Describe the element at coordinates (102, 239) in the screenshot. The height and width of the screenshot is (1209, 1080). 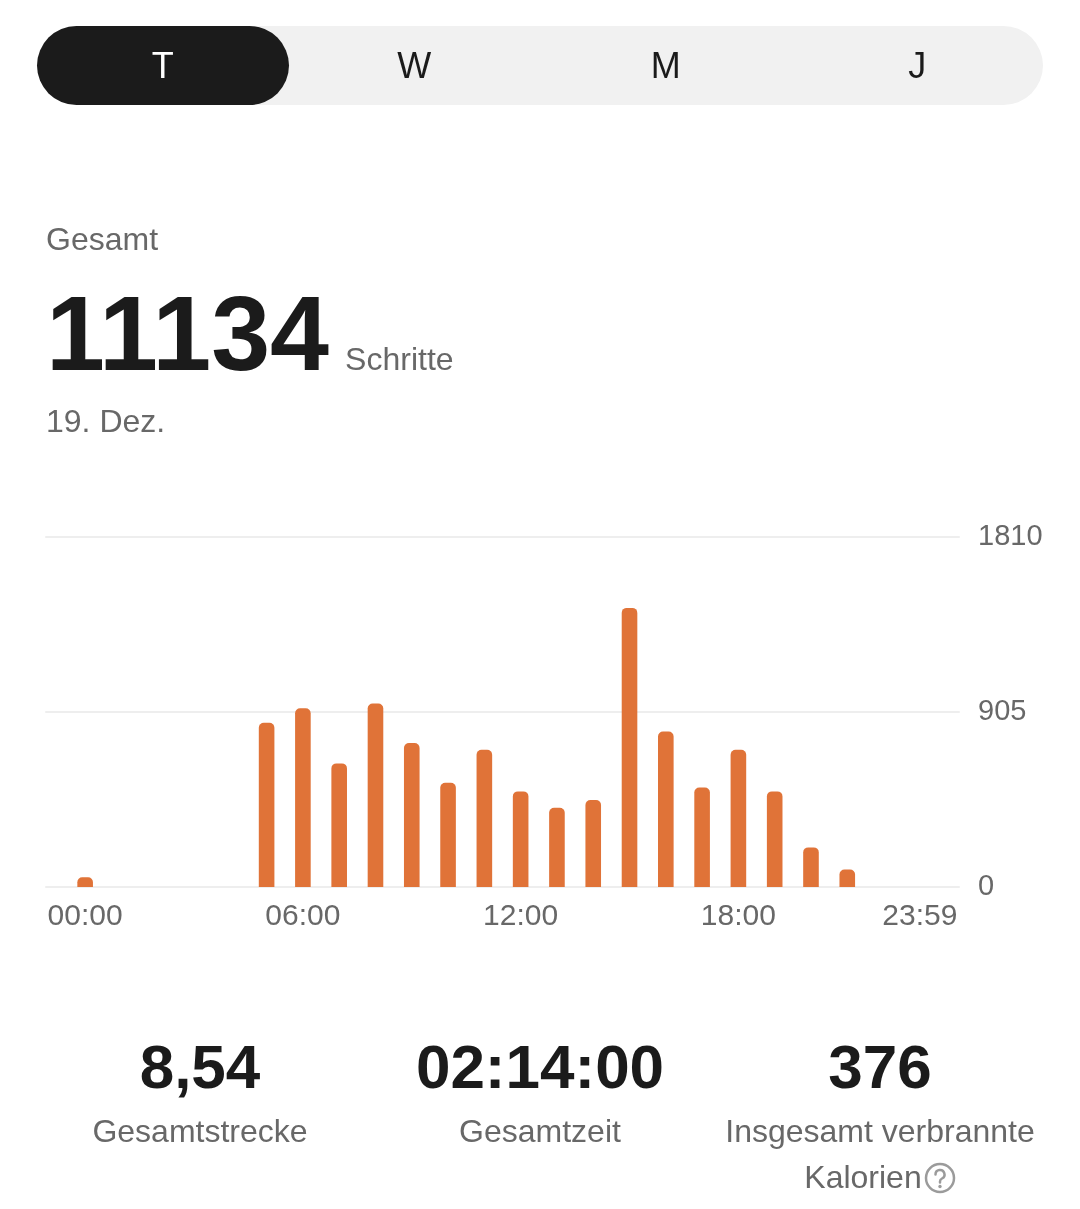
I see `chart-title: Gesamt` at that location.